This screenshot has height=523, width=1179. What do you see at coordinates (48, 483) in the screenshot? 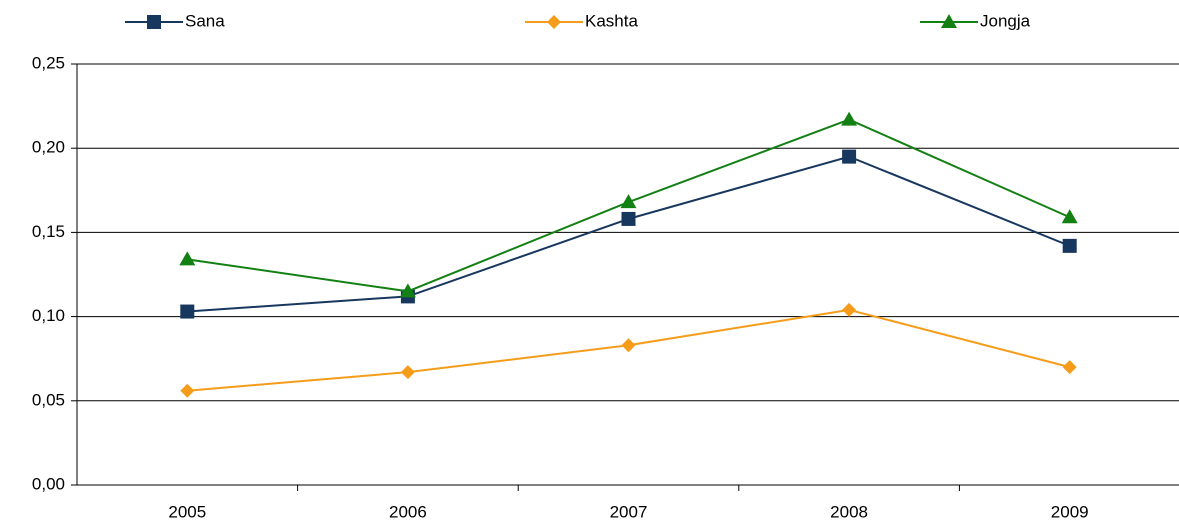
I see `y-tick-label: 0,00` at bounding box center [48, 483].